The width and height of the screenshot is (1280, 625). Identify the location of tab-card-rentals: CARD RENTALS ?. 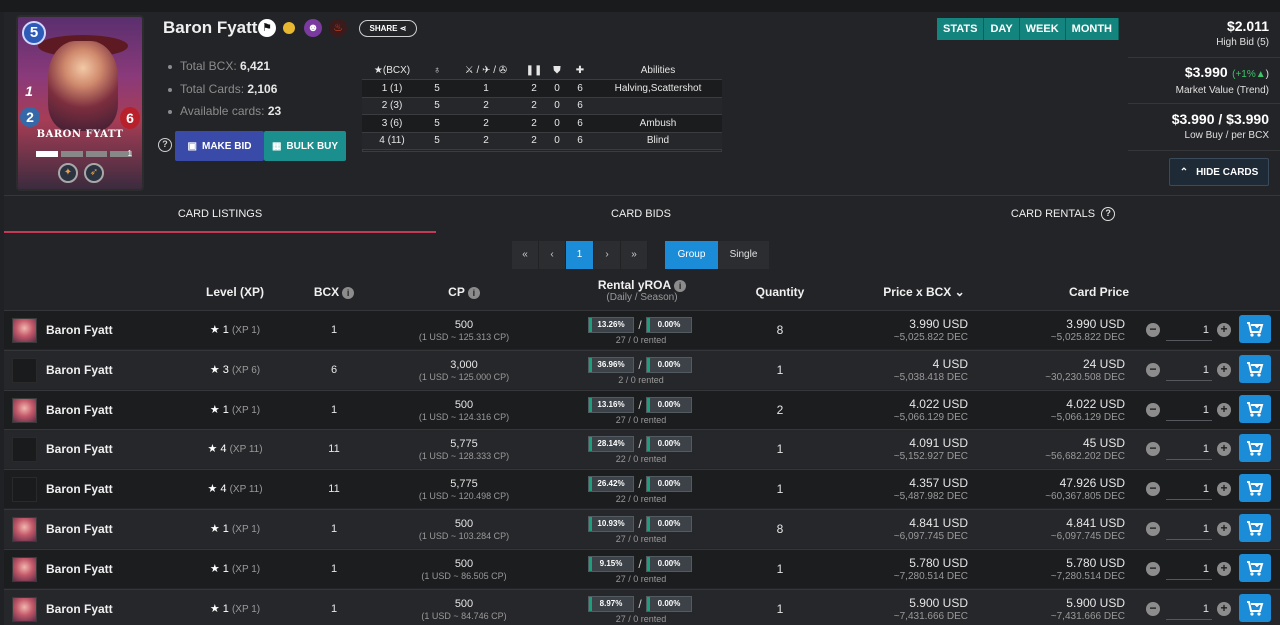
(1063, 214).